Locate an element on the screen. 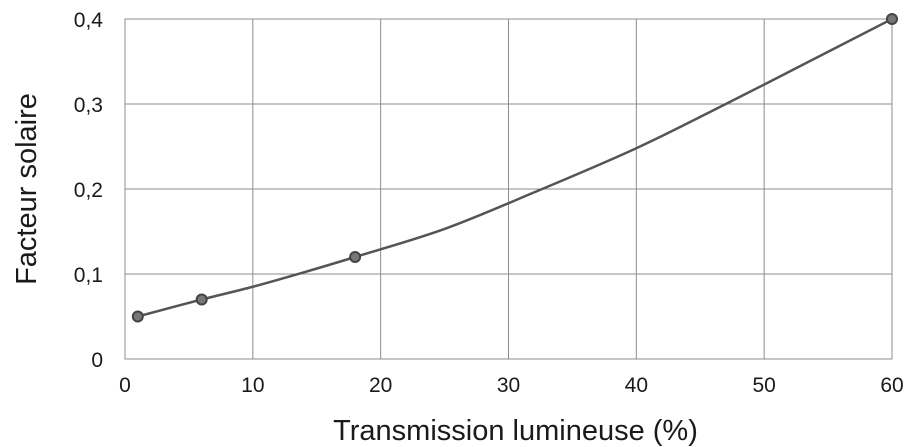  x-tick-label: 10 is located at coordinates (252, 385).